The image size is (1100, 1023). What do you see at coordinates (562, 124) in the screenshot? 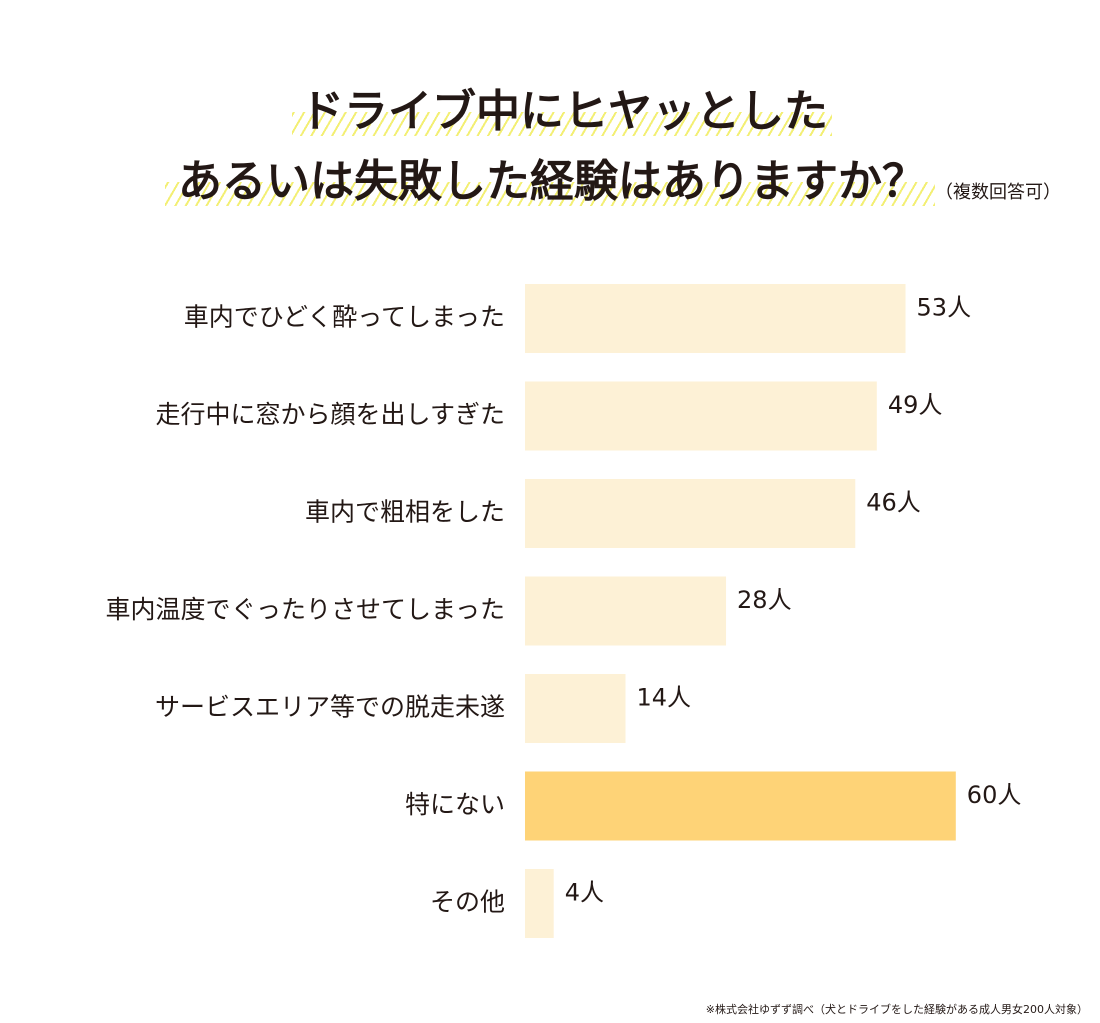
I see `title-line1-highlight` at bounding box center [562, 124].